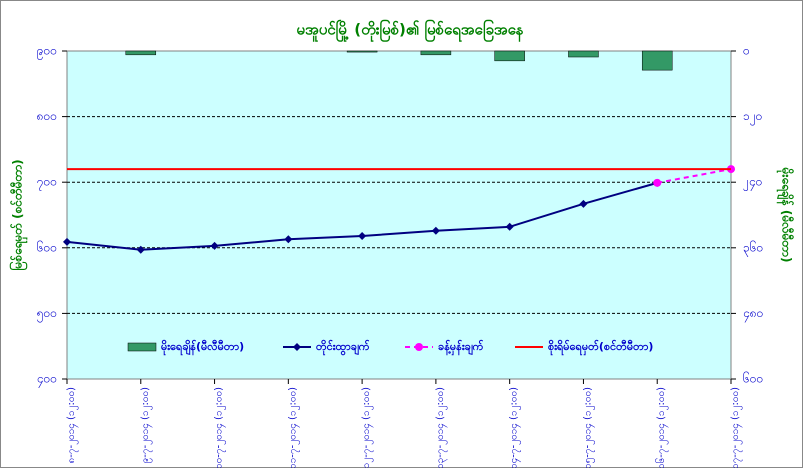  What do you see at coordinates (47, 246) in the screenshot?
I see `y-tick-label: ၆၀၀` at bounding box center [47, 246].